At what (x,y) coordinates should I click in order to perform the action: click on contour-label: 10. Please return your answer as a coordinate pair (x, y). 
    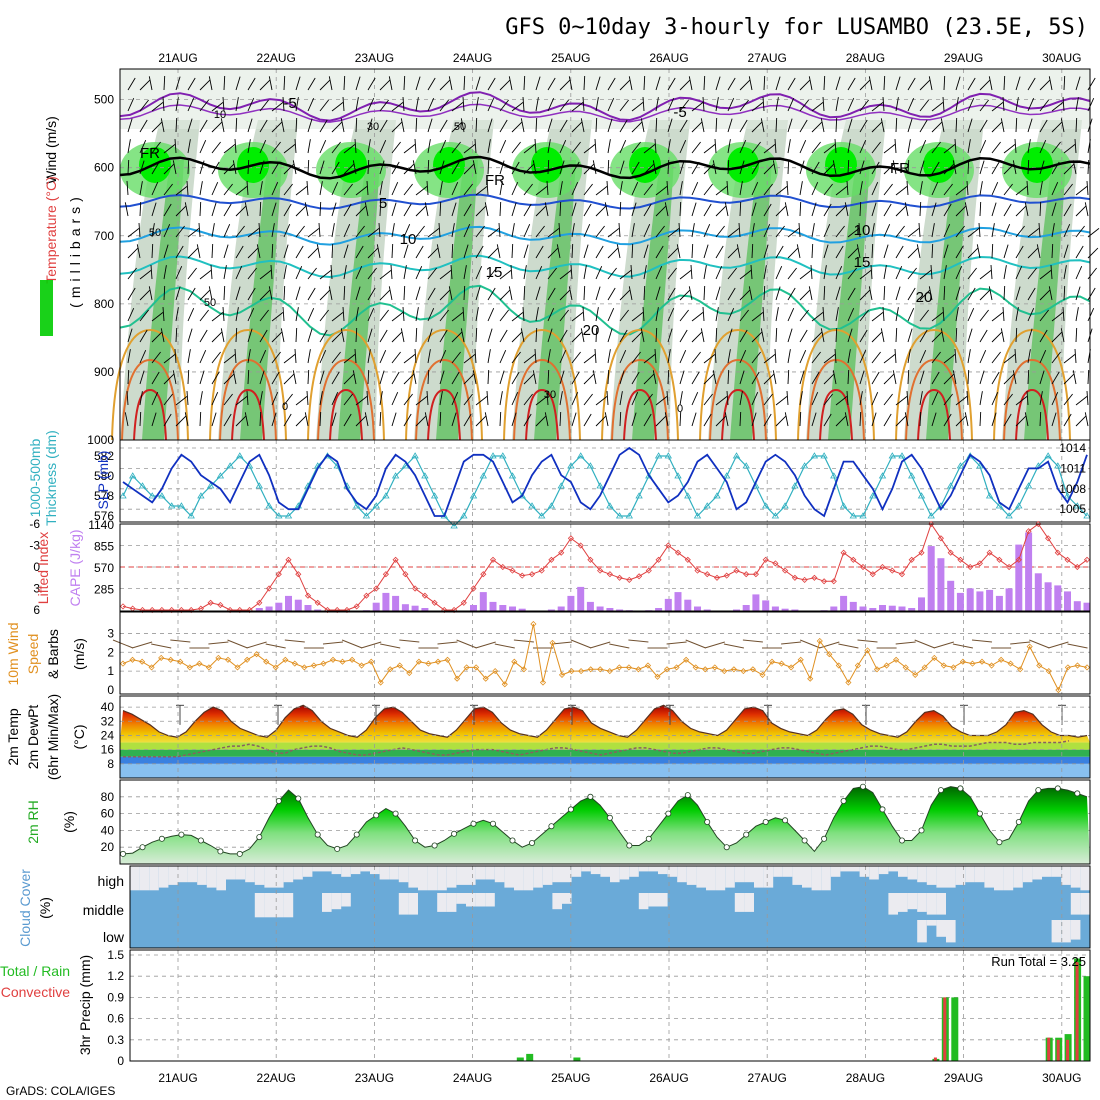
    Looking at the image, I should click on (862, 230).